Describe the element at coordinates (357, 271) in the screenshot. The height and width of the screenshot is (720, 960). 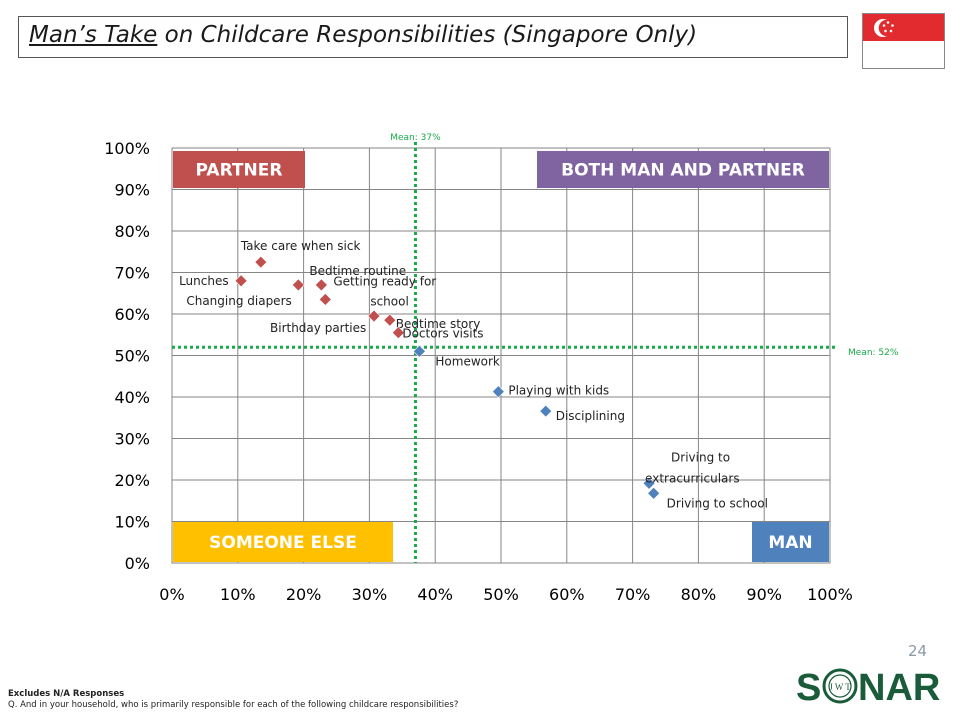
I see `data-point-label: Bedtime routine` at that location.